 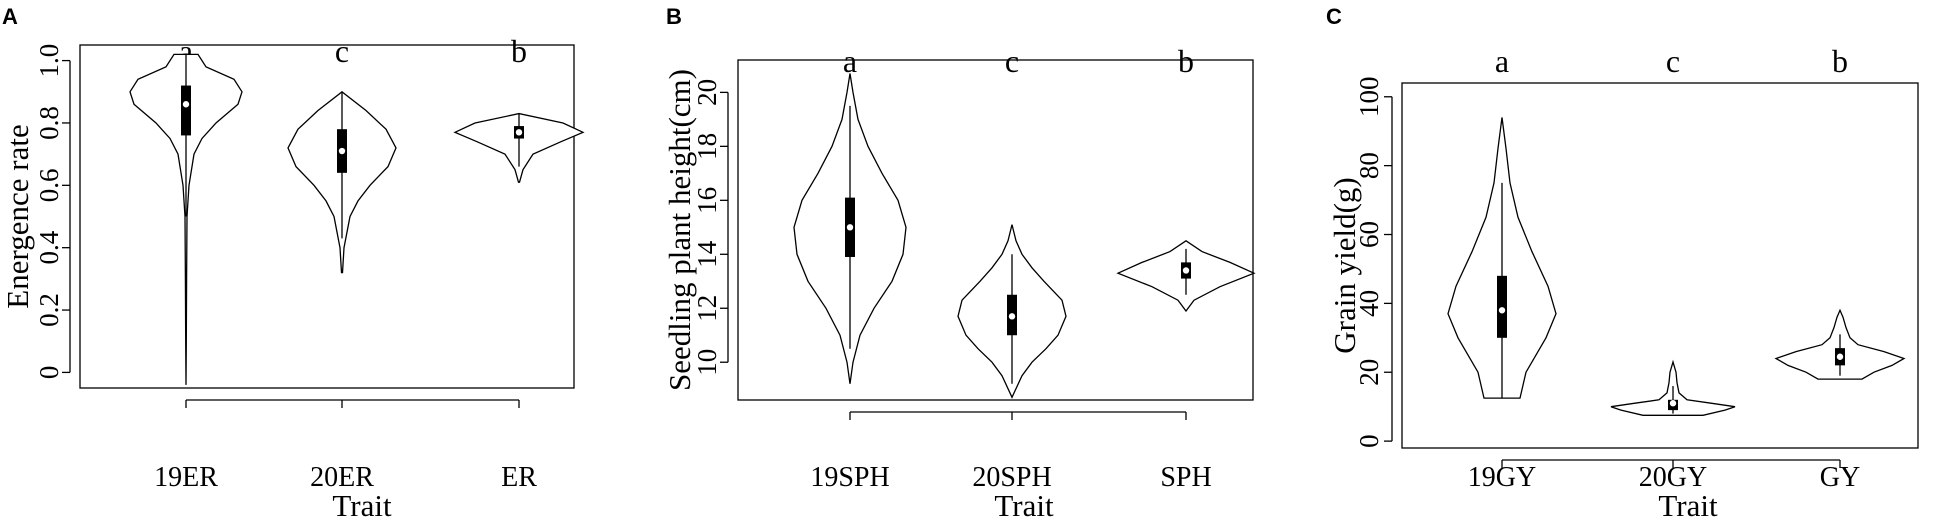 I want to click on violin-er, so click(x=519, y=147).